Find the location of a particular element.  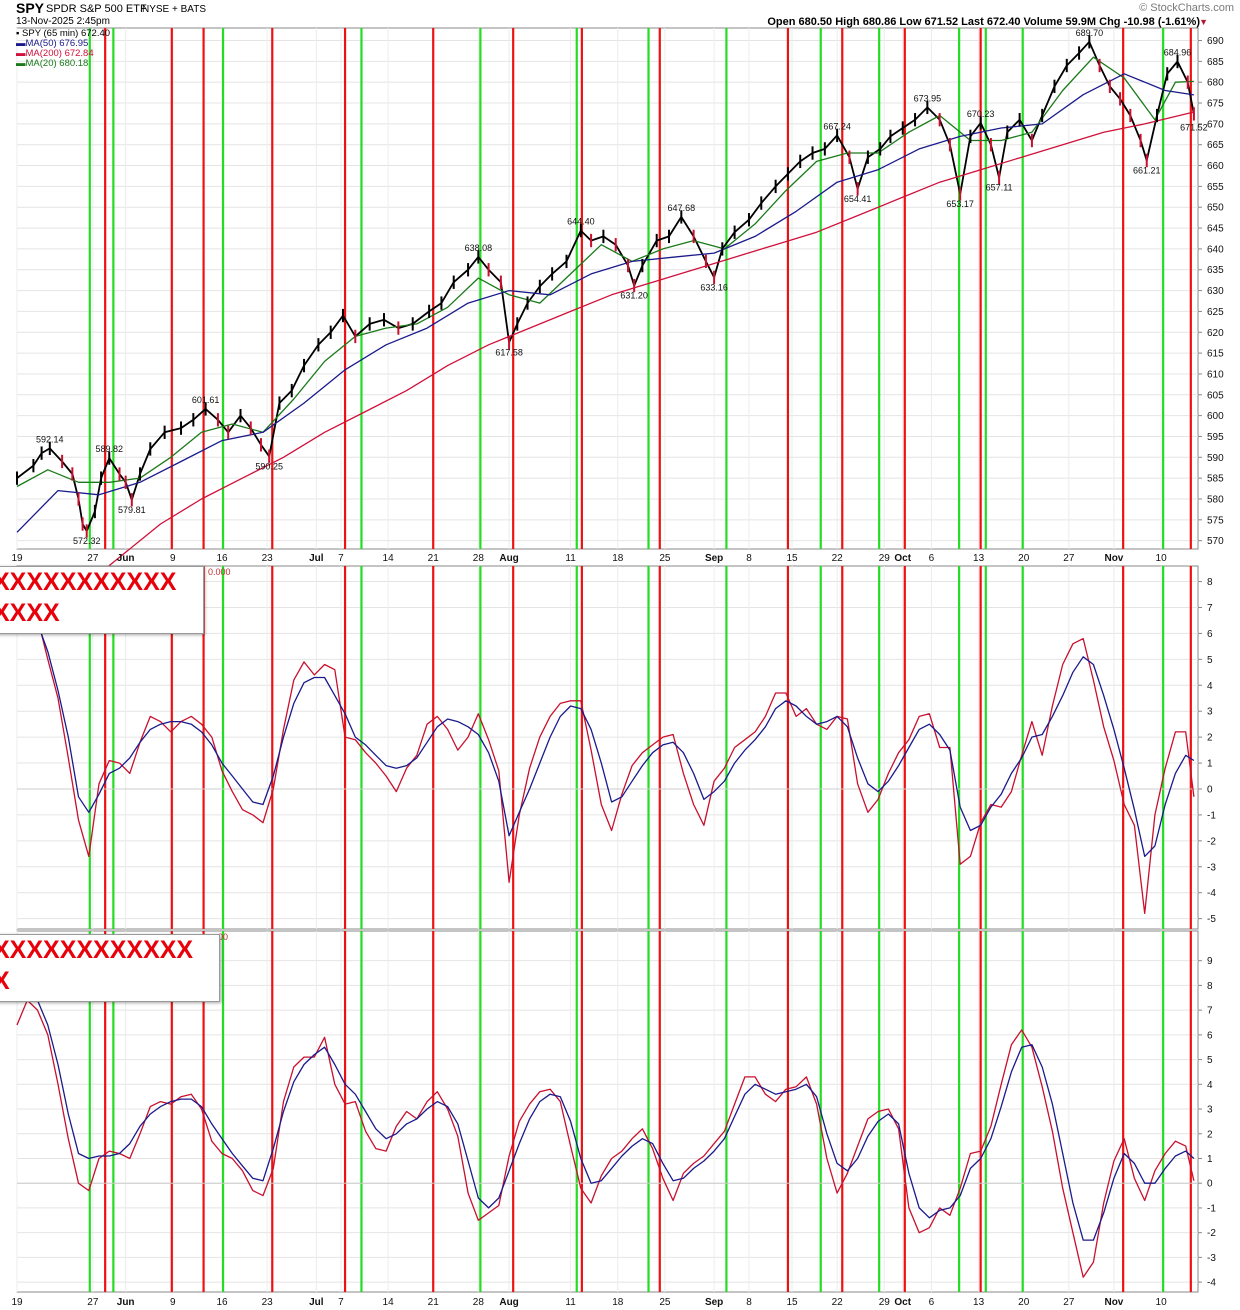

y-tick-label: 645 is located at coordinates (1215, 229).